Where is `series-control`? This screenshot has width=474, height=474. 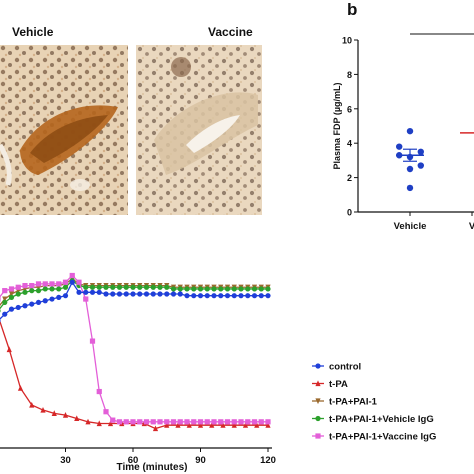
series-control is located at coordinates (135, 301).